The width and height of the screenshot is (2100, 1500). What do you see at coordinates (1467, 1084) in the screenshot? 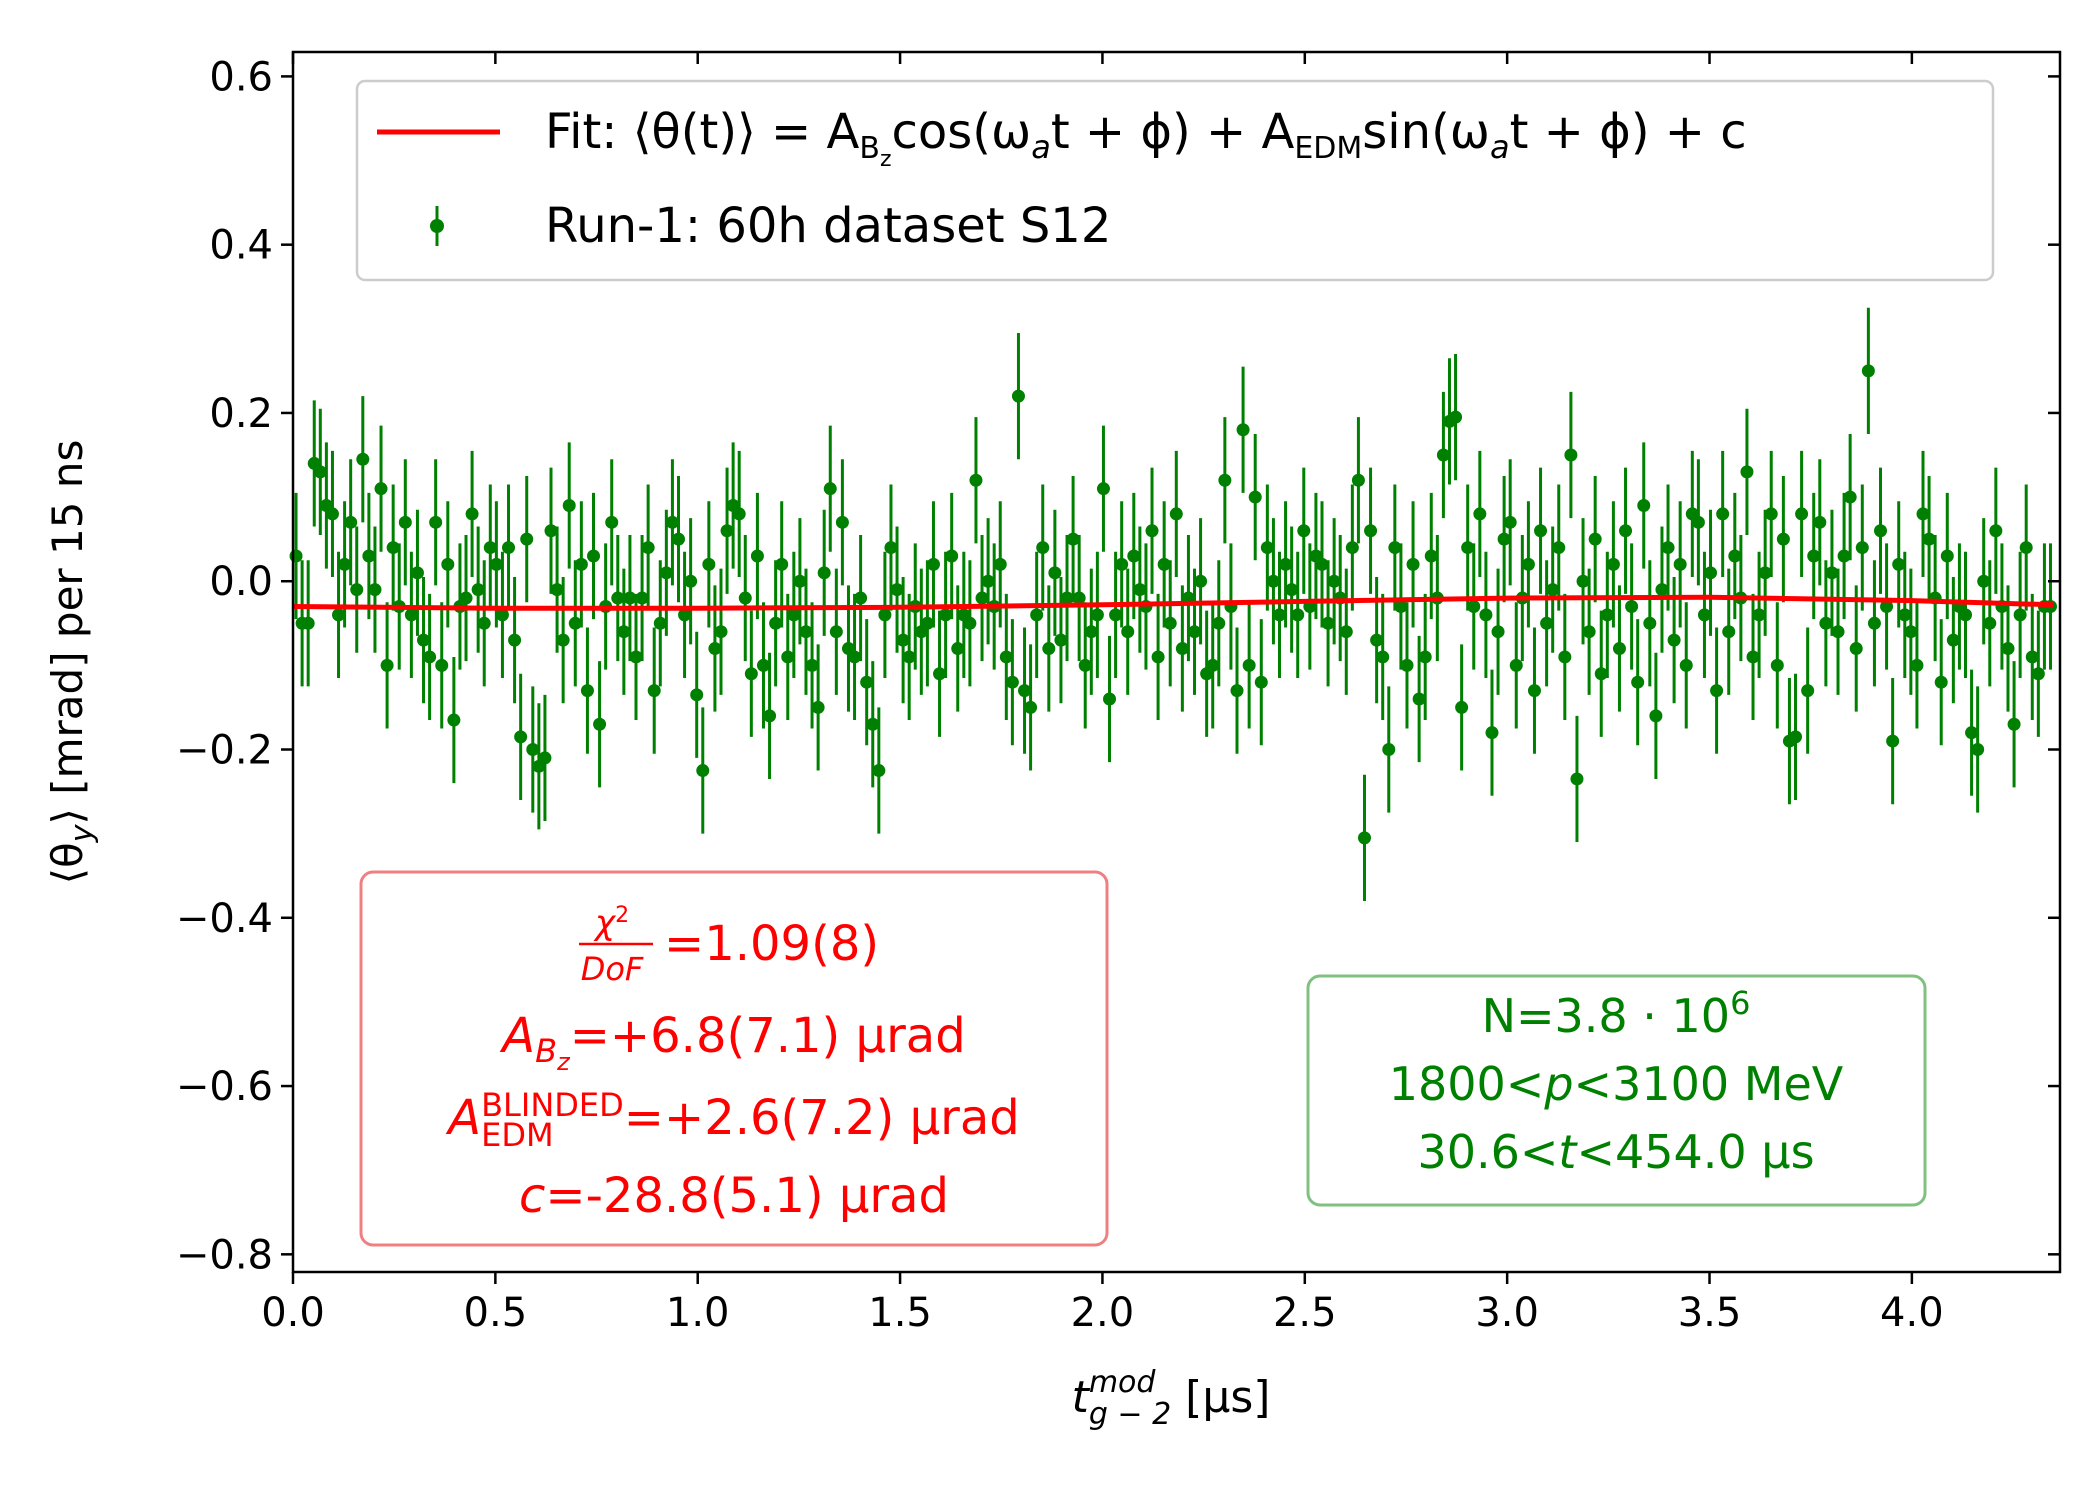
I see `annotation-part: 1800<` at bounding box center [1467, 1084].